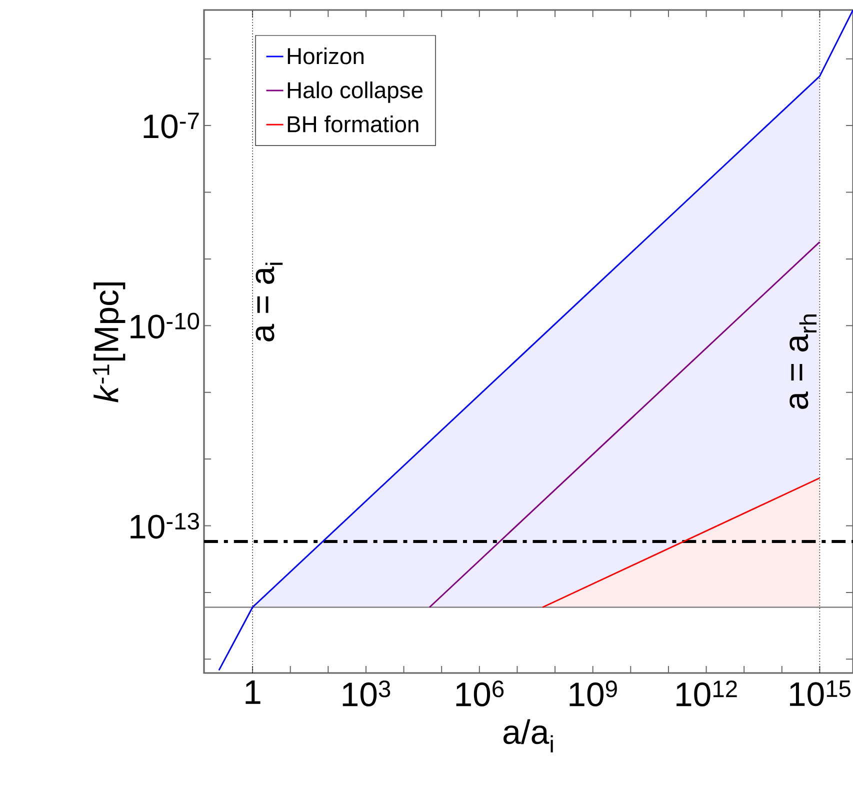 This screenshot has width=853, height=800. I want to click on legend-label: Halo collapse, so click(355, 92).